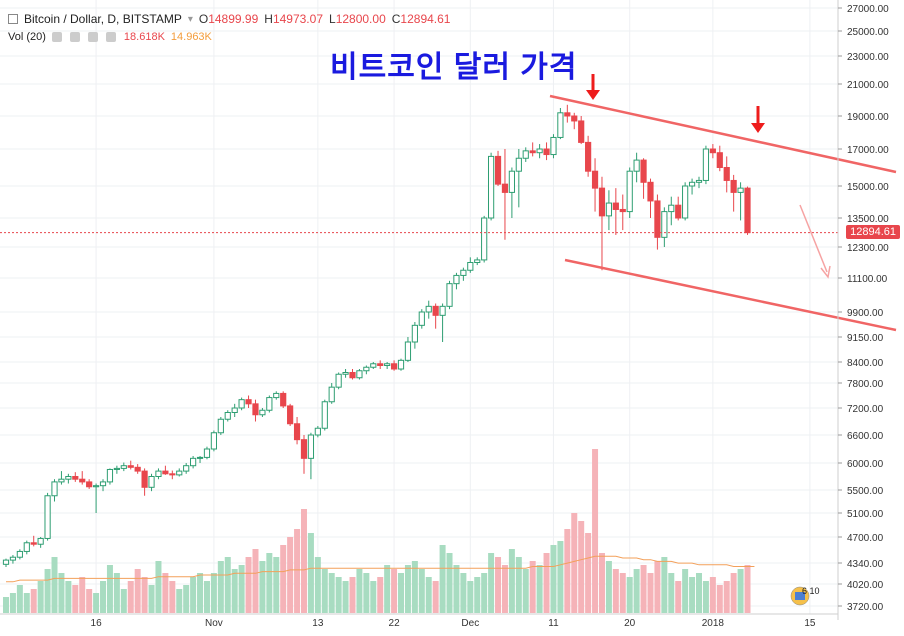 The image size is (904, 636). I want to click on flag-icon-detail, so click(800, 596).